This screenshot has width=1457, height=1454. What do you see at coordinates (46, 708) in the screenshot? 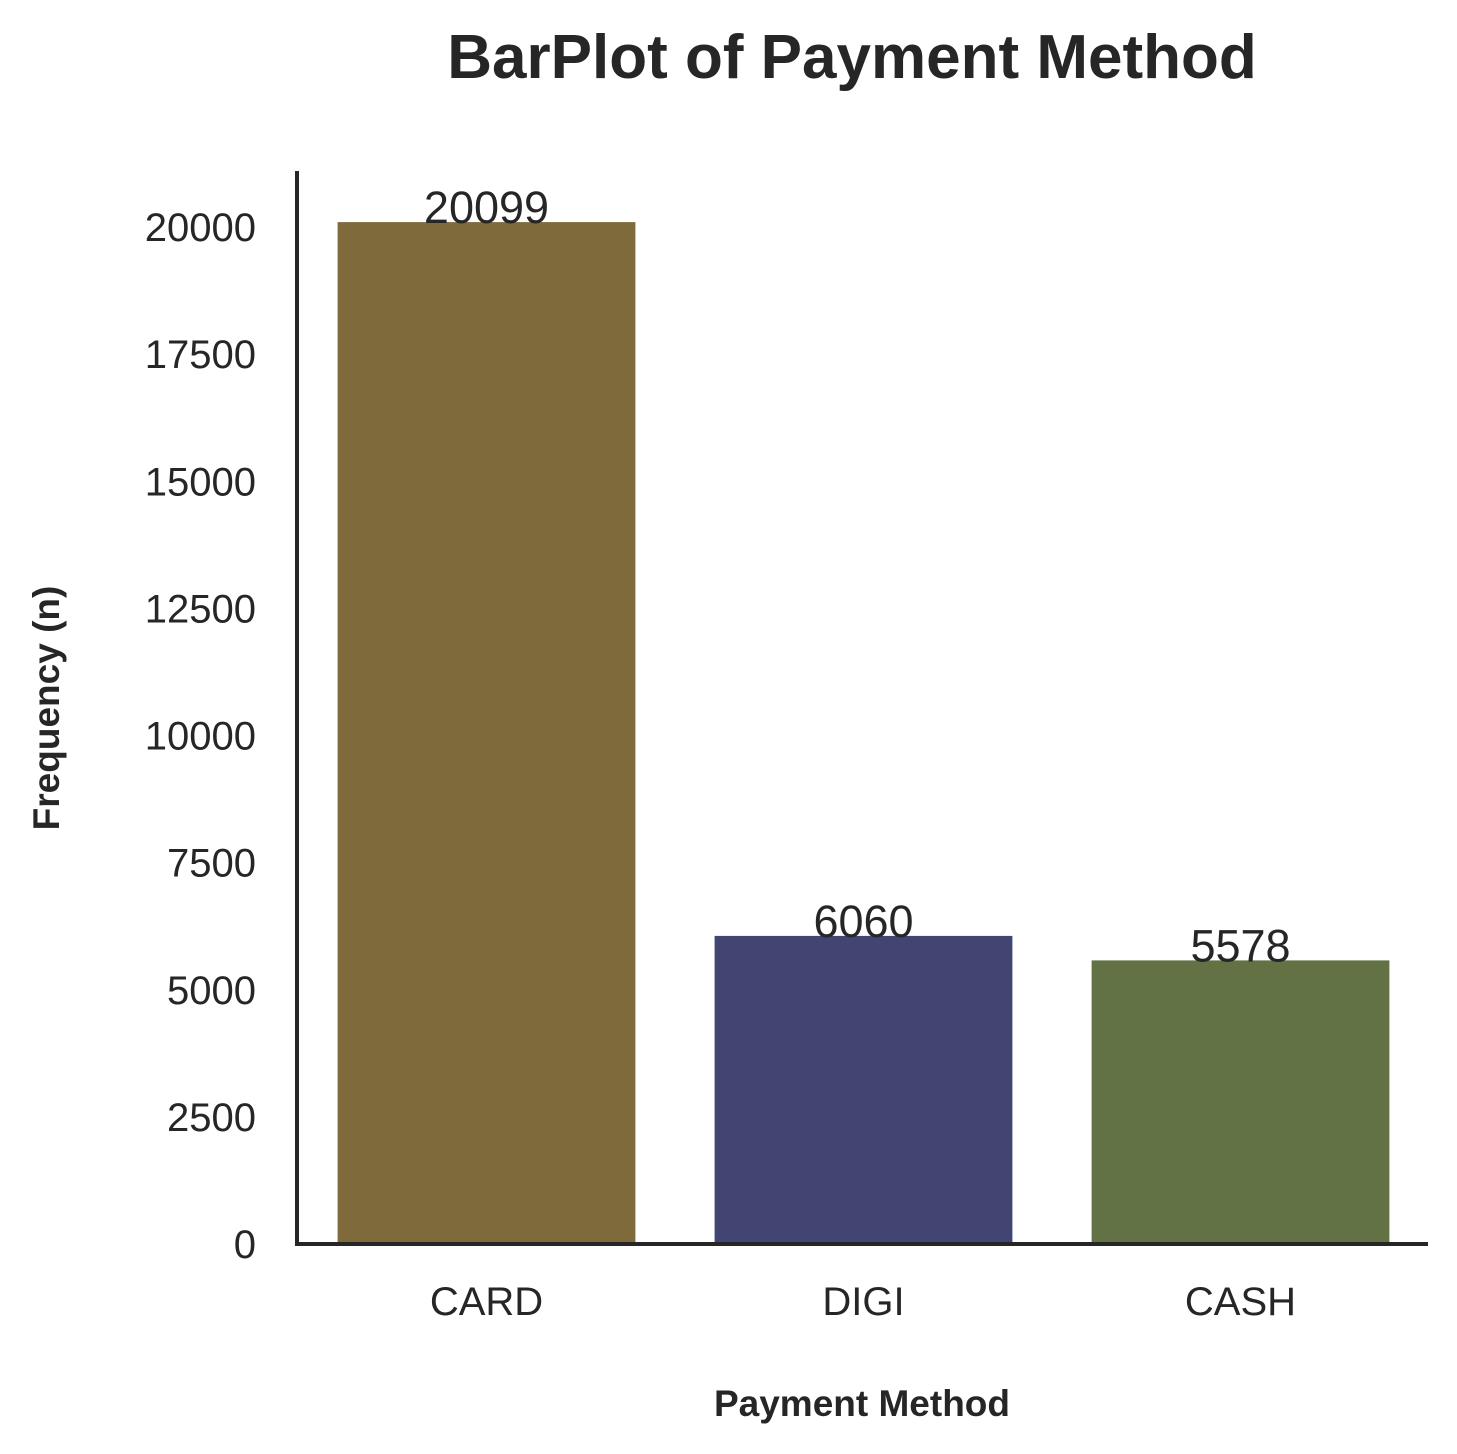
I see `y-axis-label: Frequency (n)` at bounding box center [46, 708].